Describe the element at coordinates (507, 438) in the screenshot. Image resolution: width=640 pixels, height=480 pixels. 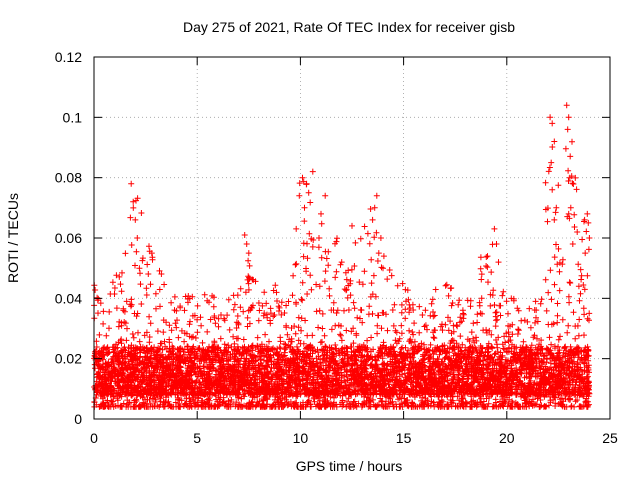
I see `x-tick-label: 20` at that location.